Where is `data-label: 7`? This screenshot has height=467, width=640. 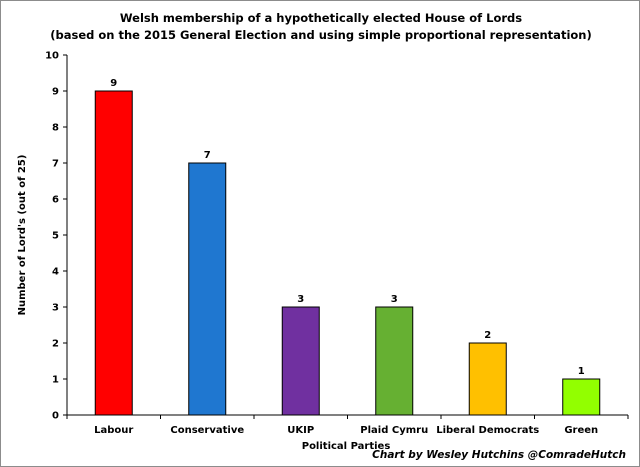
data-label: 7 is located at coordinates (207, 155).